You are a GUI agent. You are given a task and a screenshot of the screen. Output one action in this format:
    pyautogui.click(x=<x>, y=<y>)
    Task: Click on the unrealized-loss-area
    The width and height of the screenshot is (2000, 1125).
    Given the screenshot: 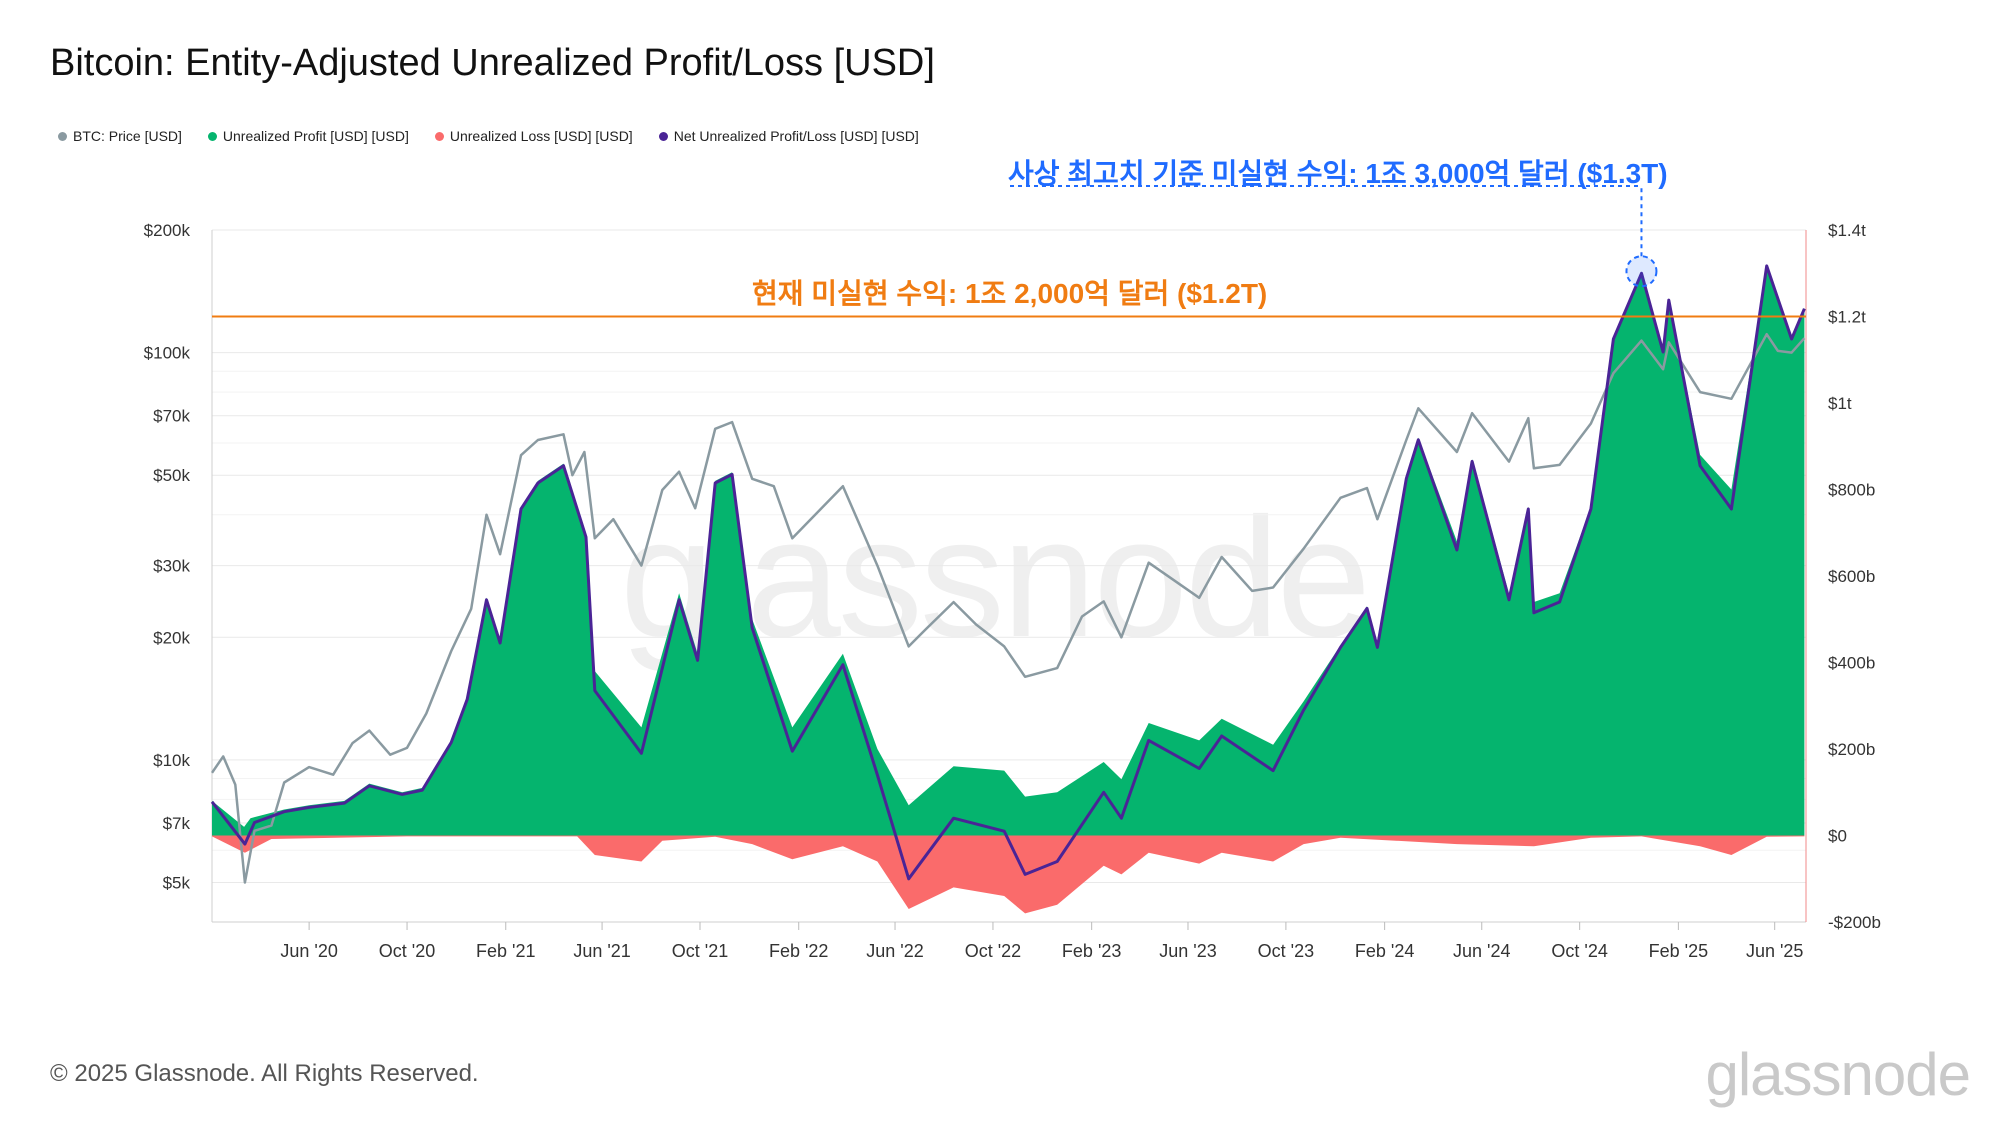 What is the action you would take?
    pyautogui.click(x=1008, y=874)
    